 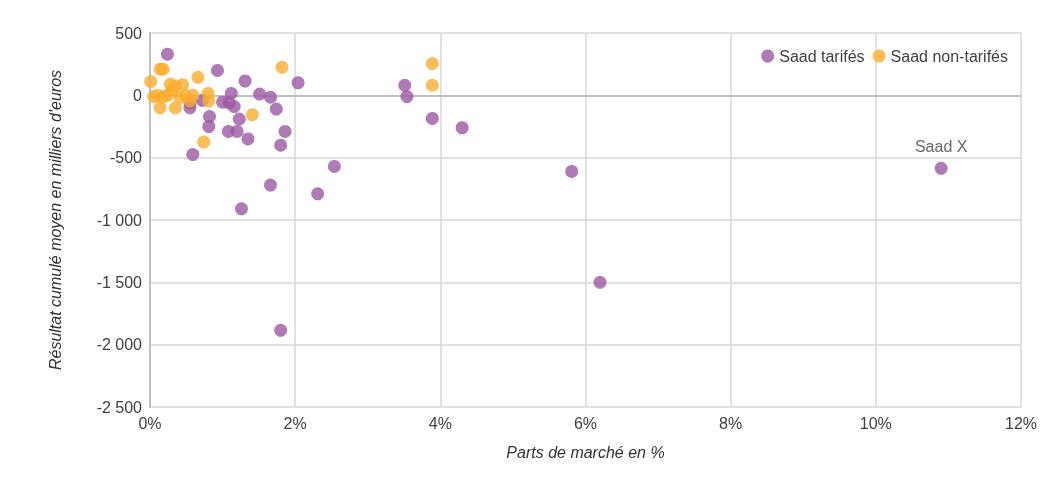 What do you see at coordinates (731, 423) in the screenshot?
I see `x-tick-label: 8%` at bounding box center [731, 423].